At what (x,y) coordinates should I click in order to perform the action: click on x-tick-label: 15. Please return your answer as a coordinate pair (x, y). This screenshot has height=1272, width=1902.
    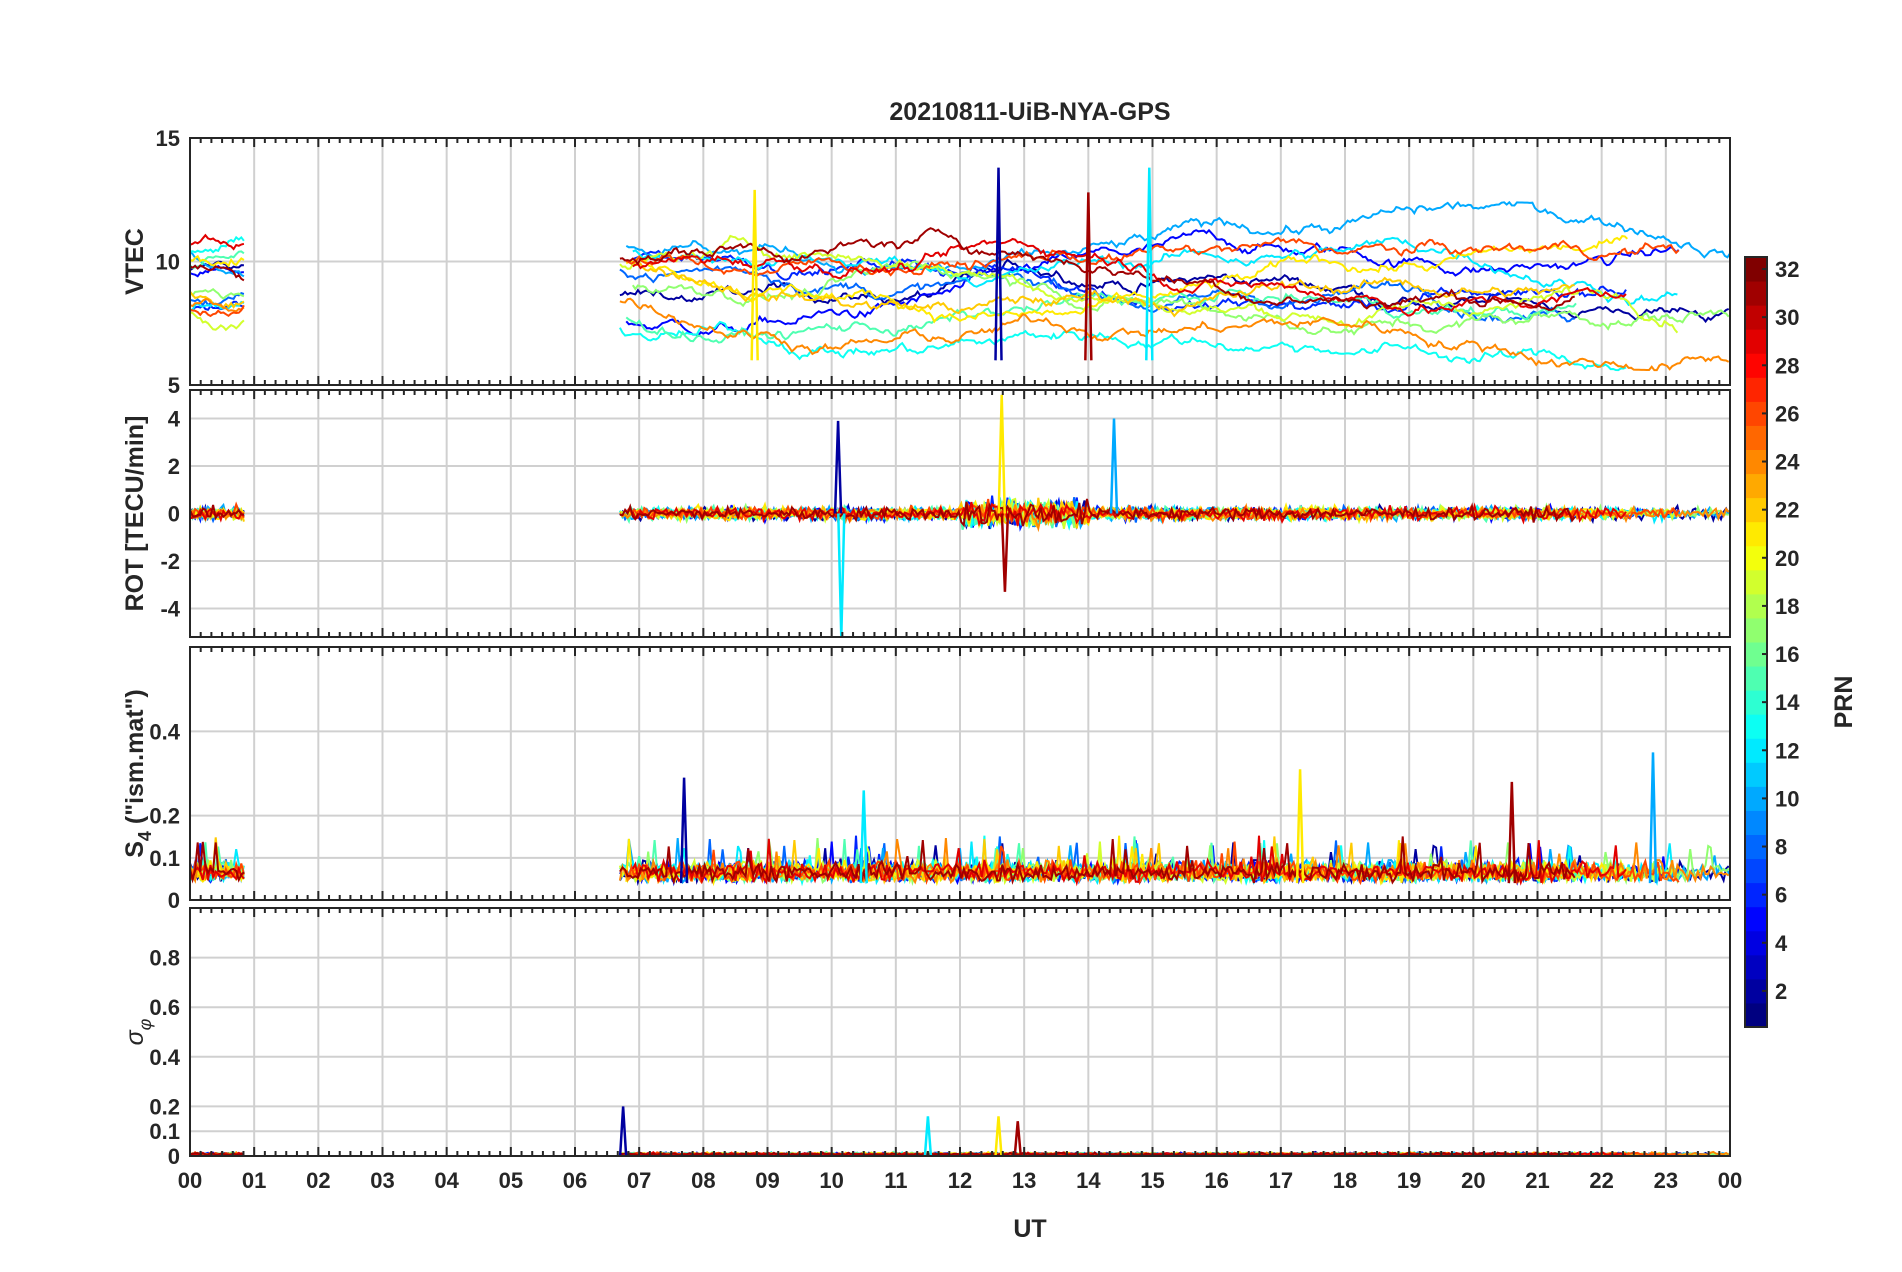
    Looking at the image, I should click on (1152, 1180).